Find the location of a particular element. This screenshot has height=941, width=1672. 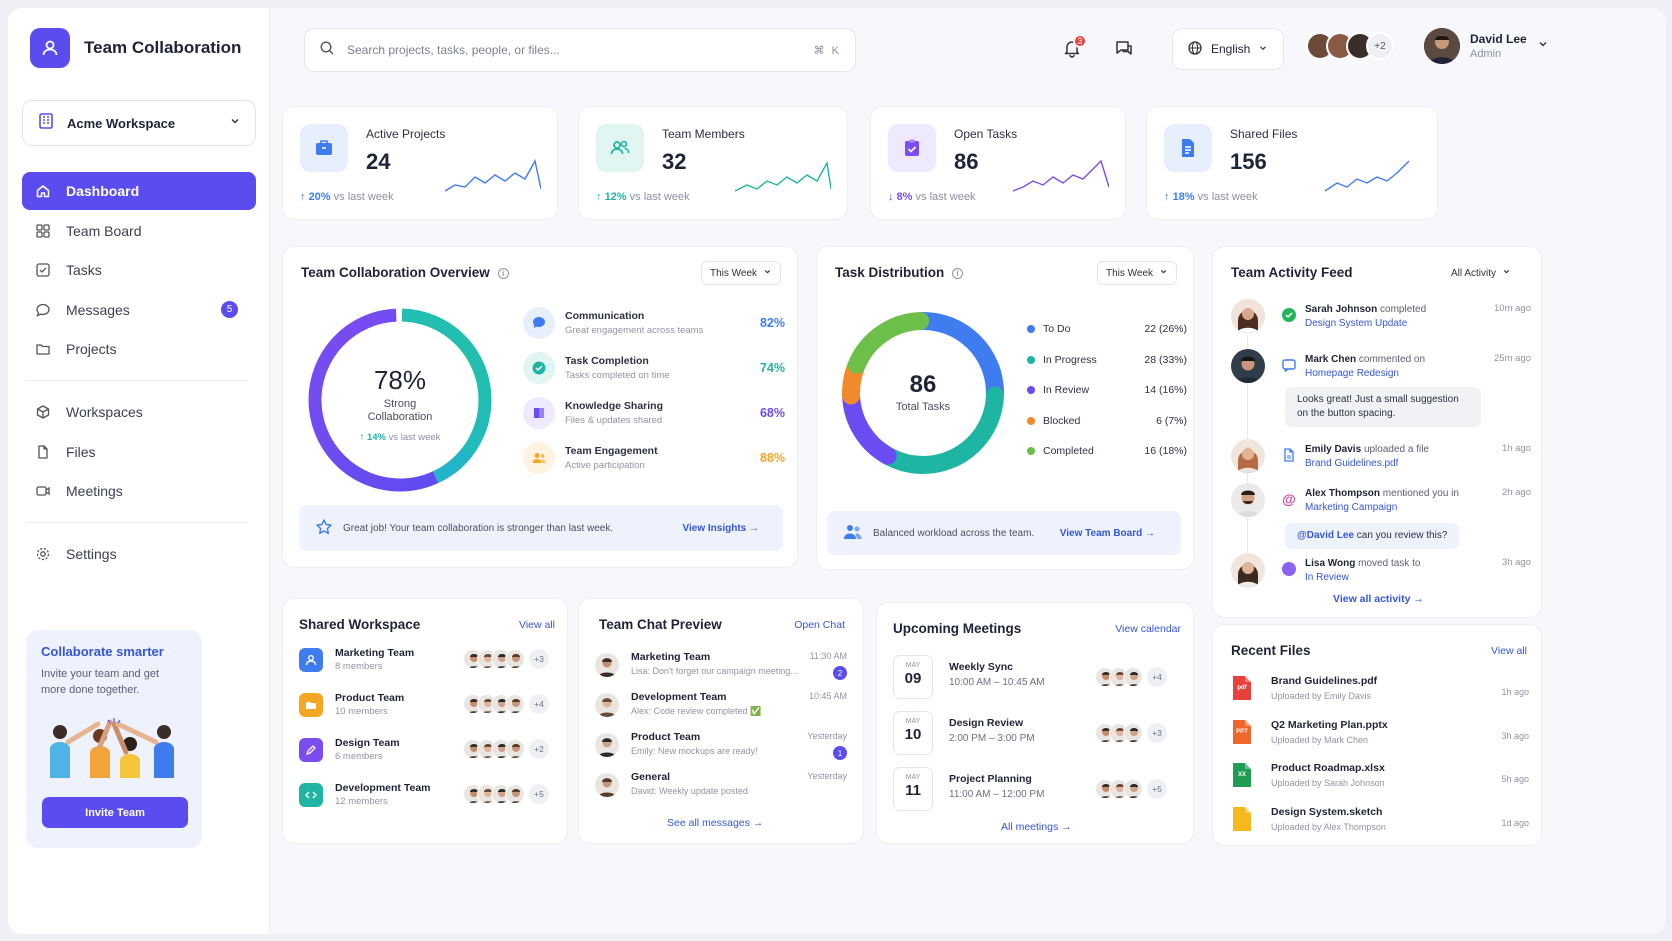

online-team-avatars: +2 is located at coordinates (1350, 46).